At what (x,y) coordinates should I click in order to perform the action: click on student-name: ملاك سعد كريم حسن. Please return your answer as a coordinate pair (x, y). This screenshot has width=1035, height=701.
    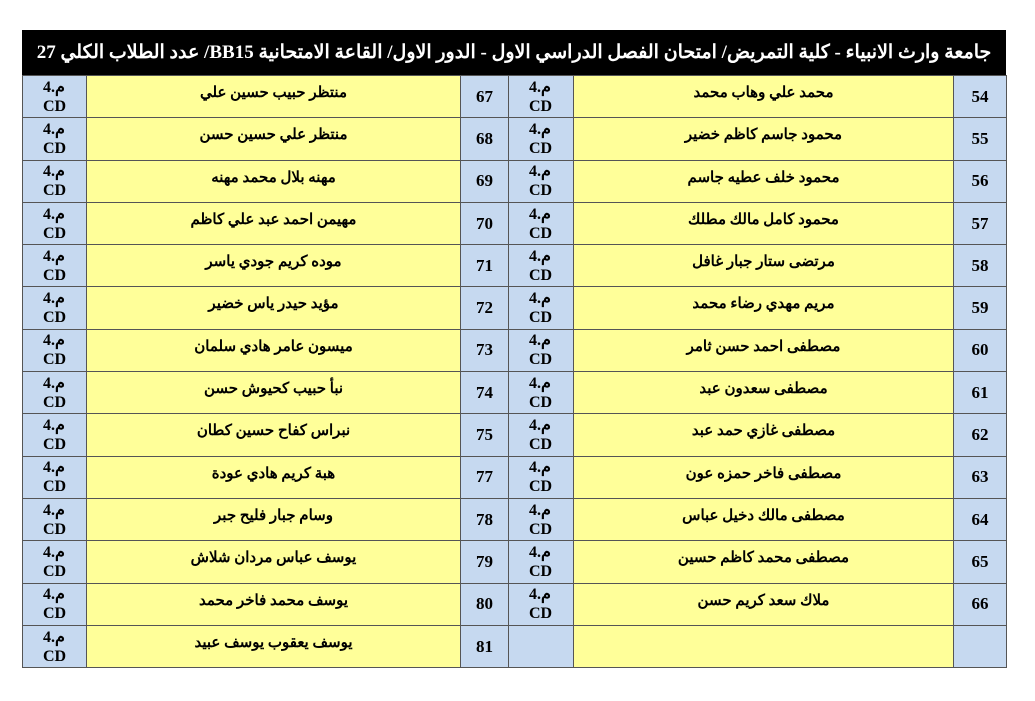
    Looking at the image, I should click on (763, 604).